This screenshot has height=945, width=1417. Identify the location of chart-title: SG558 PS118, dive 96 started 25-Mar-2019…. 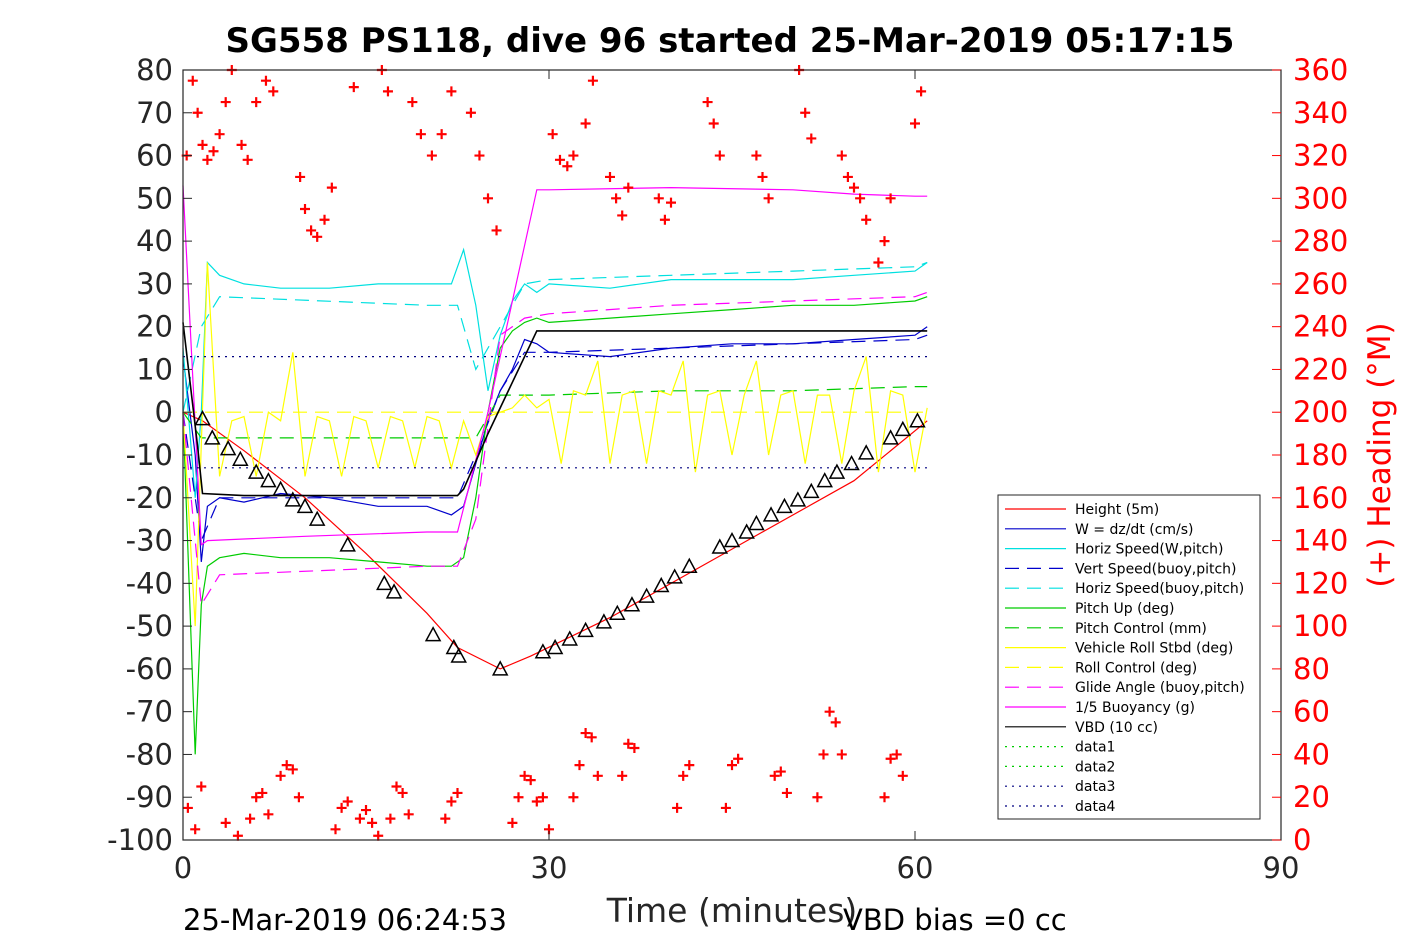
(730, 41).